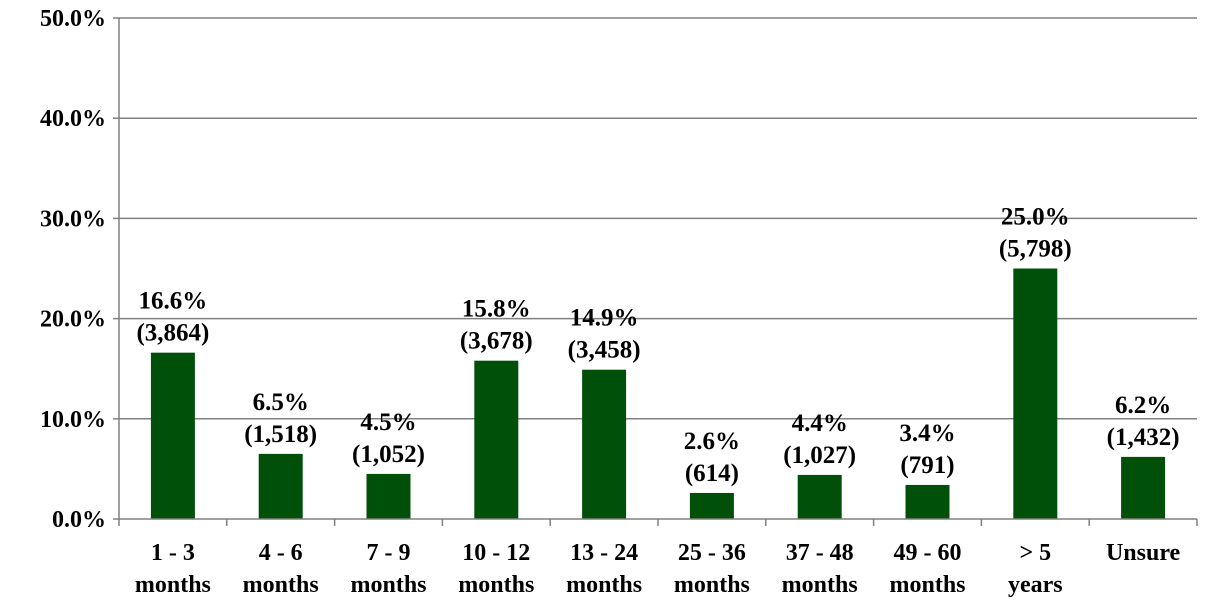 The height and width of the screenshot is (608, 1208). I want to click on bar-data-label: 14.9%, so click(604, 318).